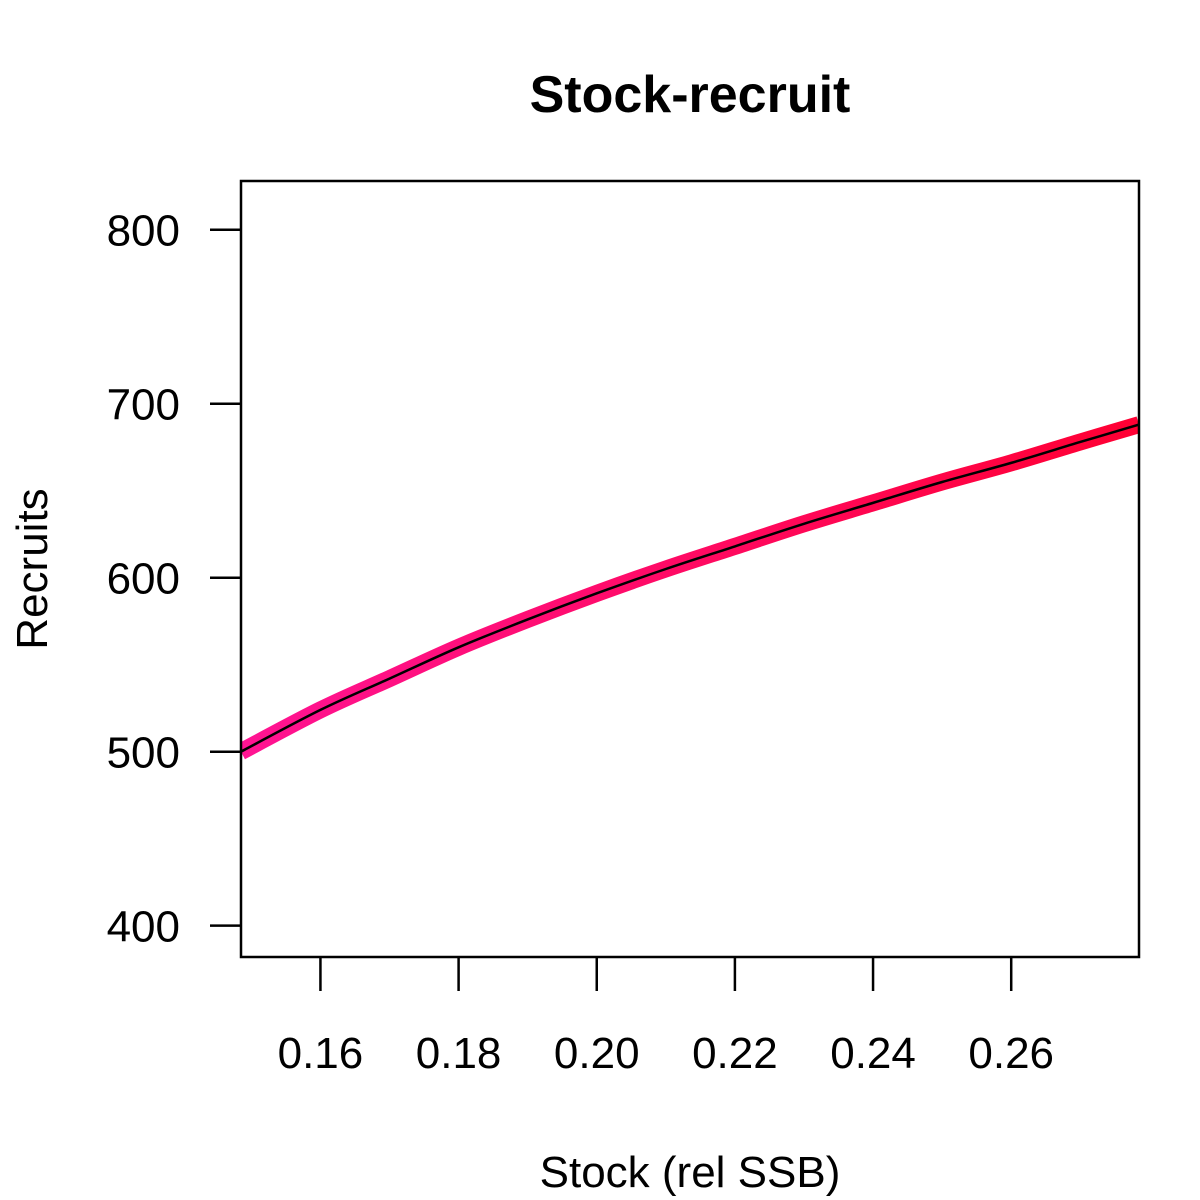 The height and width of the screenshot is (1200, 1200). Describe the element at coordinates (690, 1172) in the screenshot. I see `x-axis-label: Stock (rel SSB)` at that location.